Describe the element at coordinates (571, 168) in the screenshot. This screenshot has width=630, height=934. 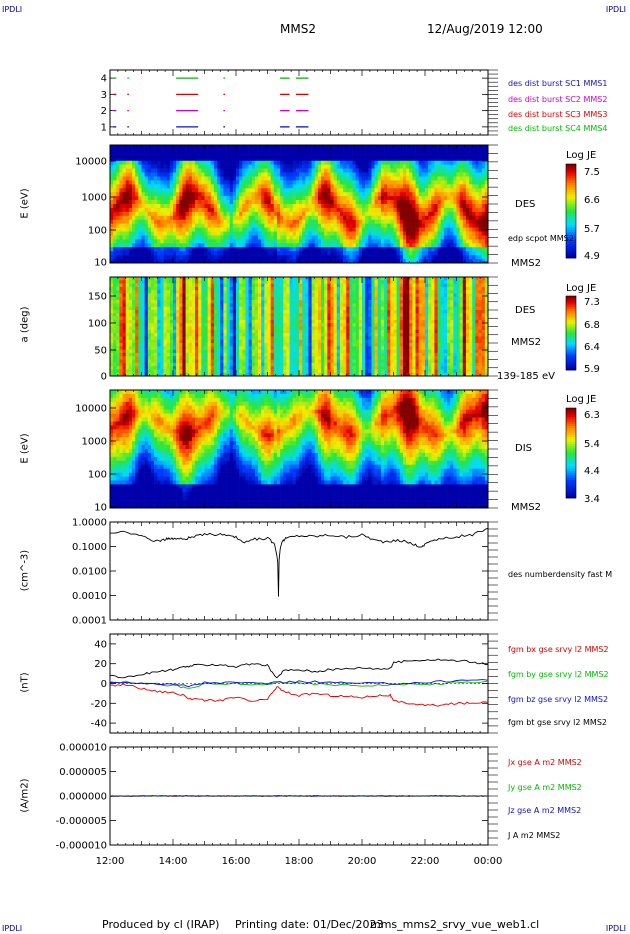
I see `colorbar-segment` at that location.